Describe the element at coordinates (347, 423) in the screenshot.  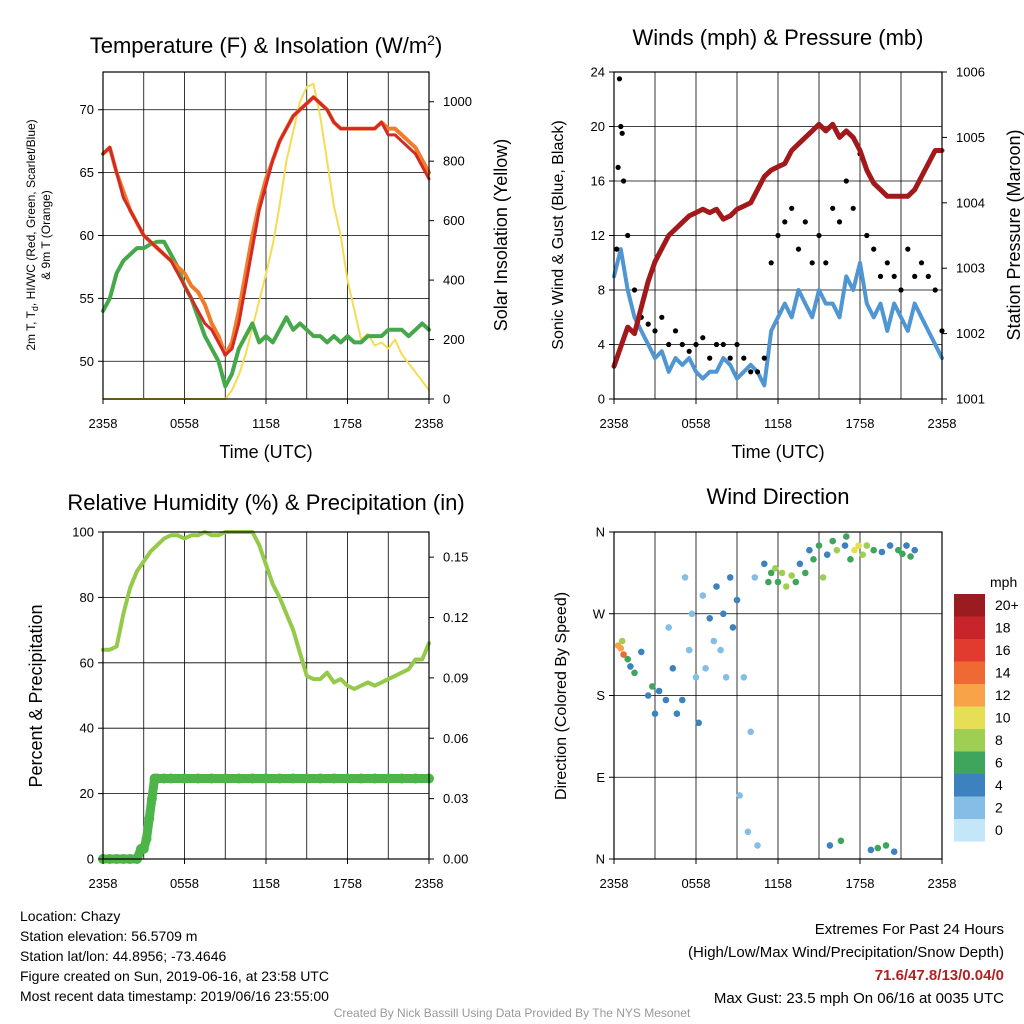
I see `x-tick-label: 1758` at that location.